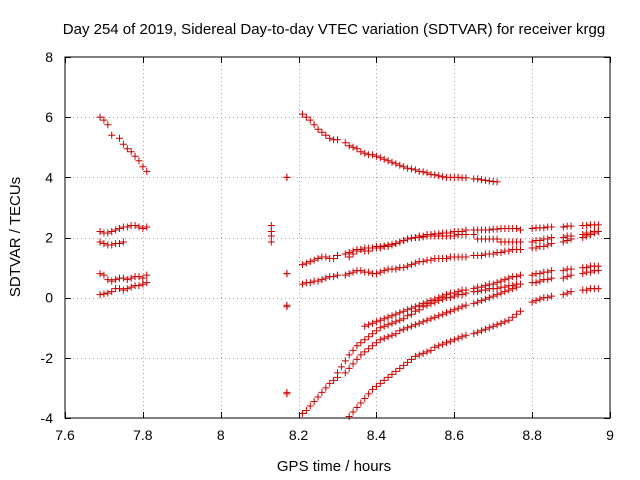 Image resolution: width=640 pixels, height=480 pixels. Describe the element at coordinates (49, 177) in the screenshot. I see `y-tick-label: 4` at that location.